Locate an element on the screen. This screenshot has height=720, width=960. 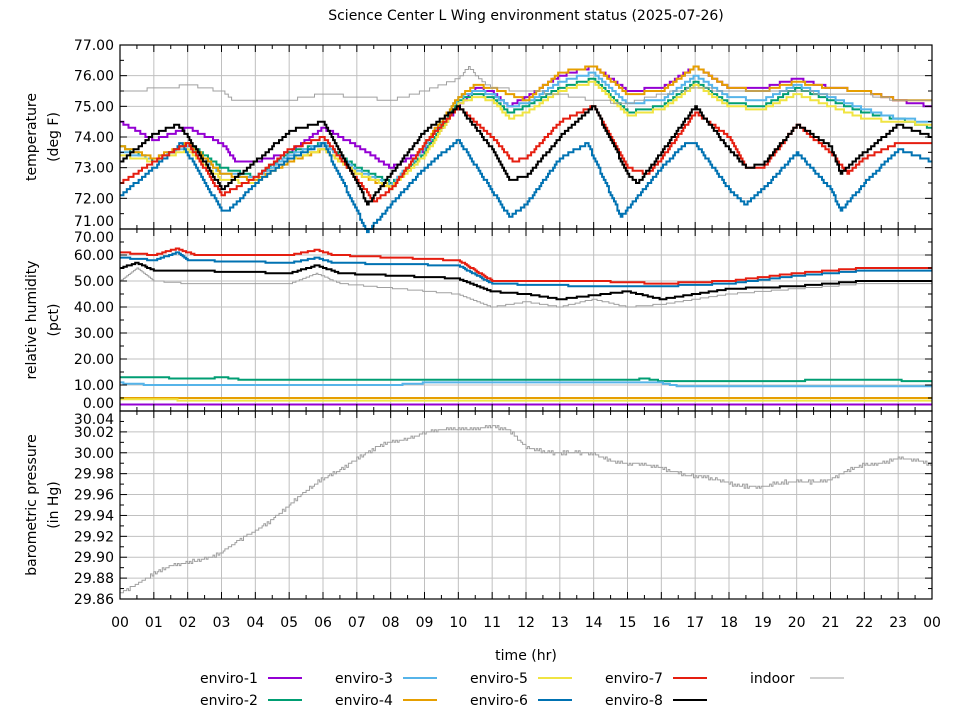
series-line-indoor-panel1 is located at coordinates (526, 85).